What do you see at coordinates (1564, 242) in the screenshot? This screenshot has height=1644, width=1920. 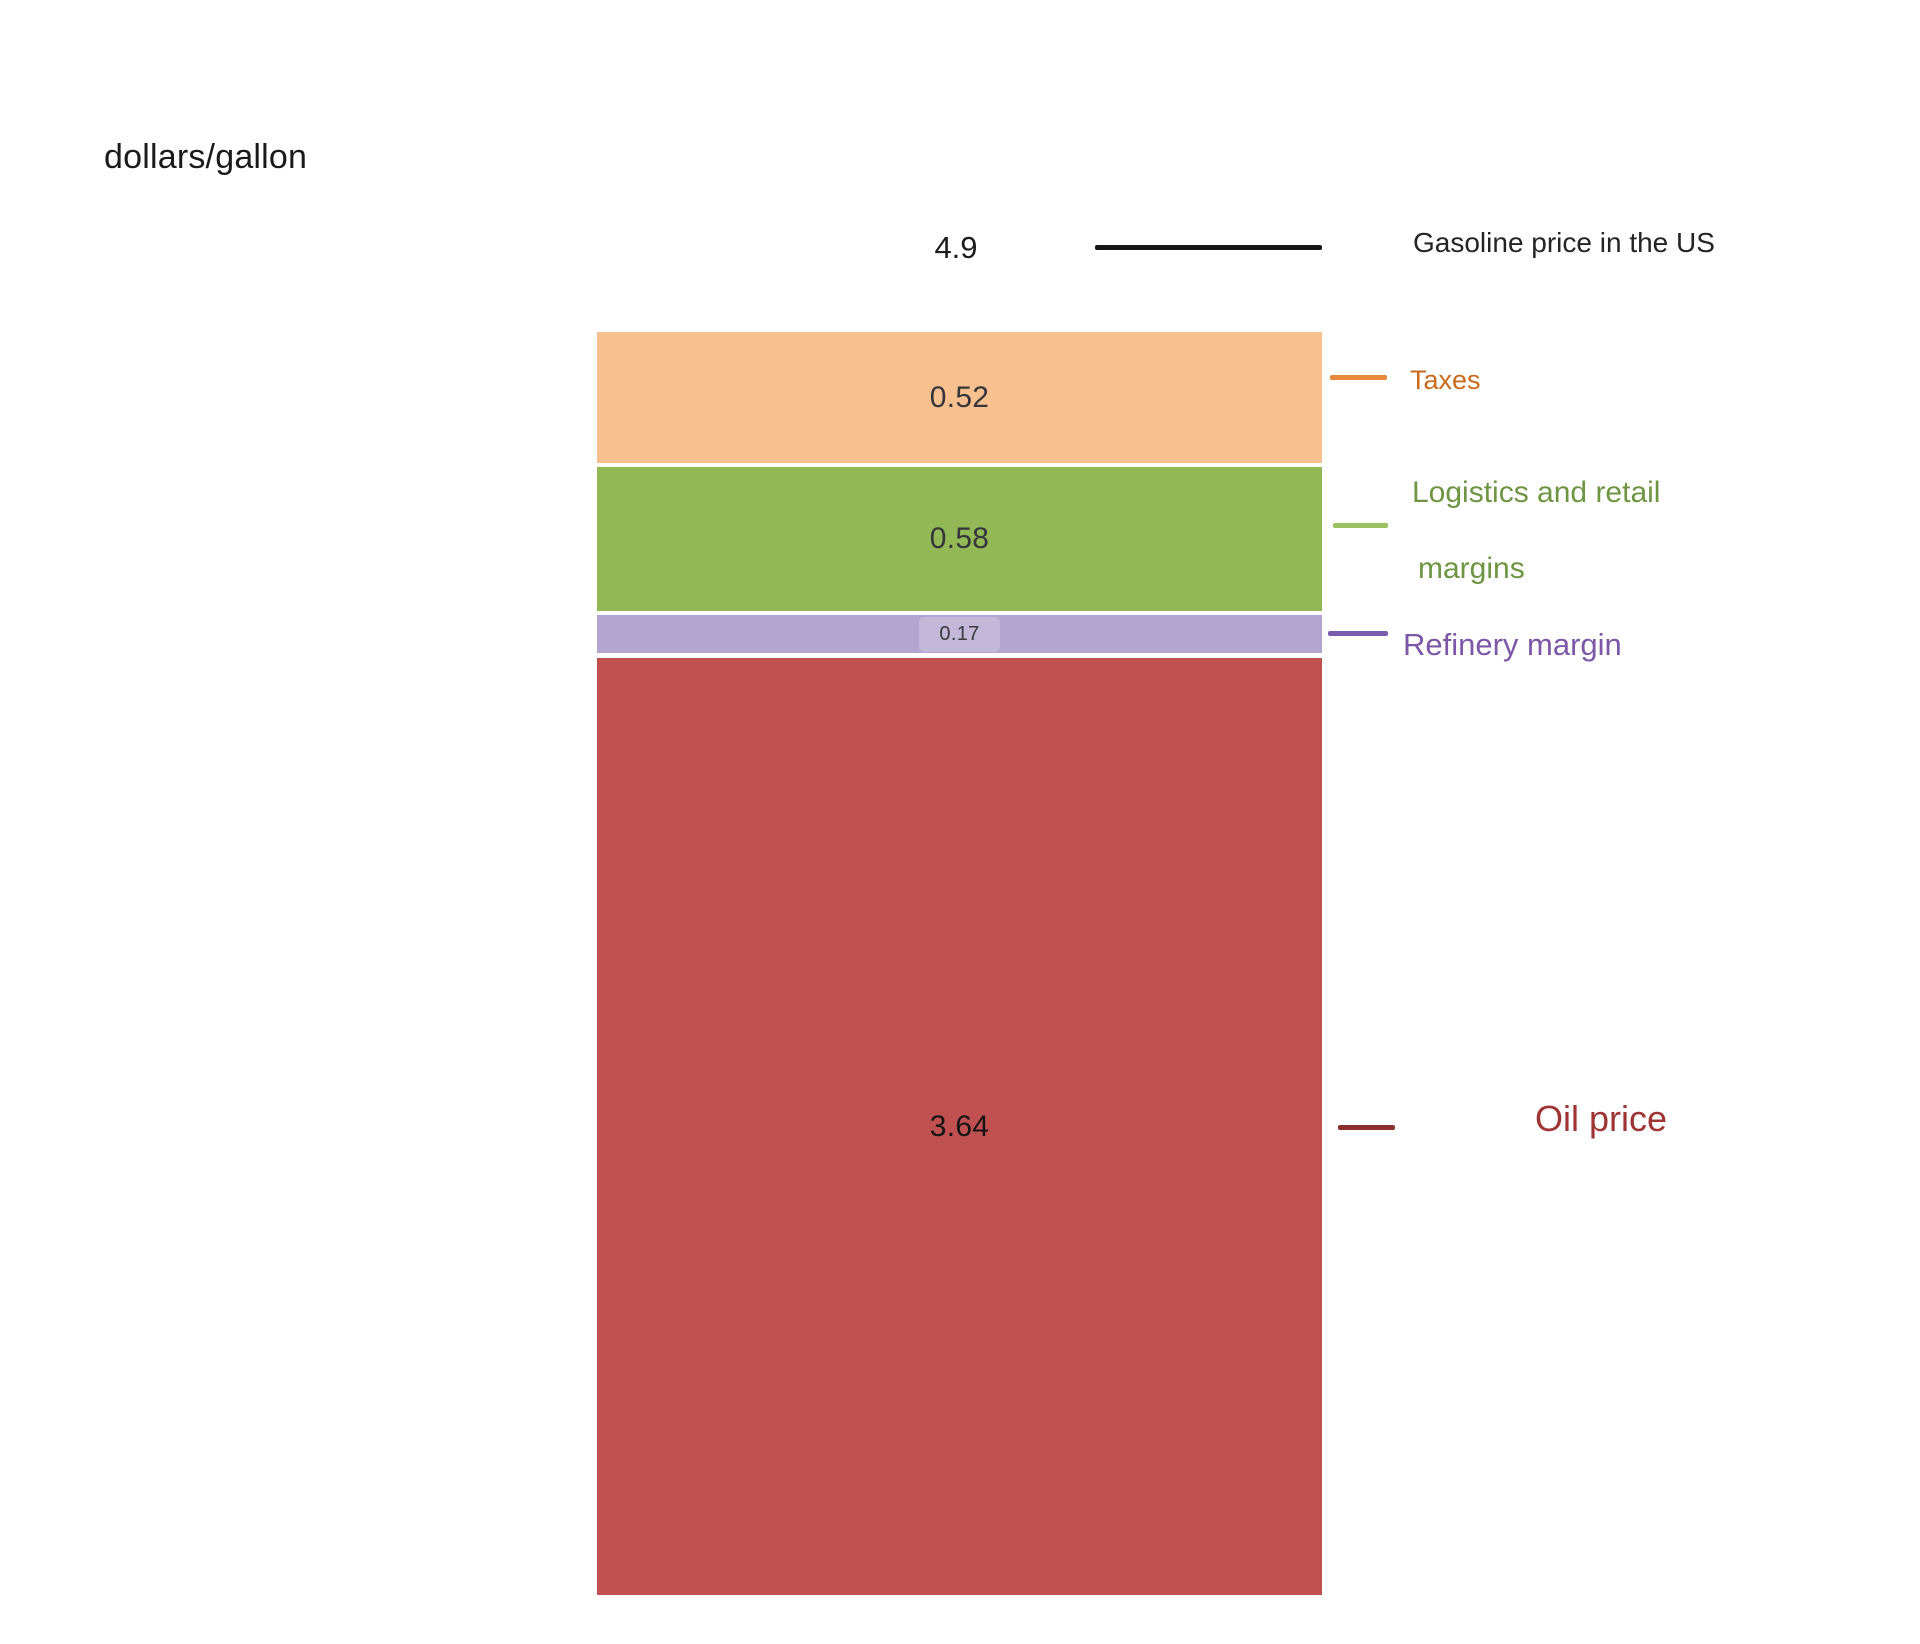 I see `total-legend-label: Gasoline price in the US` at bounding box center [1564, 242].